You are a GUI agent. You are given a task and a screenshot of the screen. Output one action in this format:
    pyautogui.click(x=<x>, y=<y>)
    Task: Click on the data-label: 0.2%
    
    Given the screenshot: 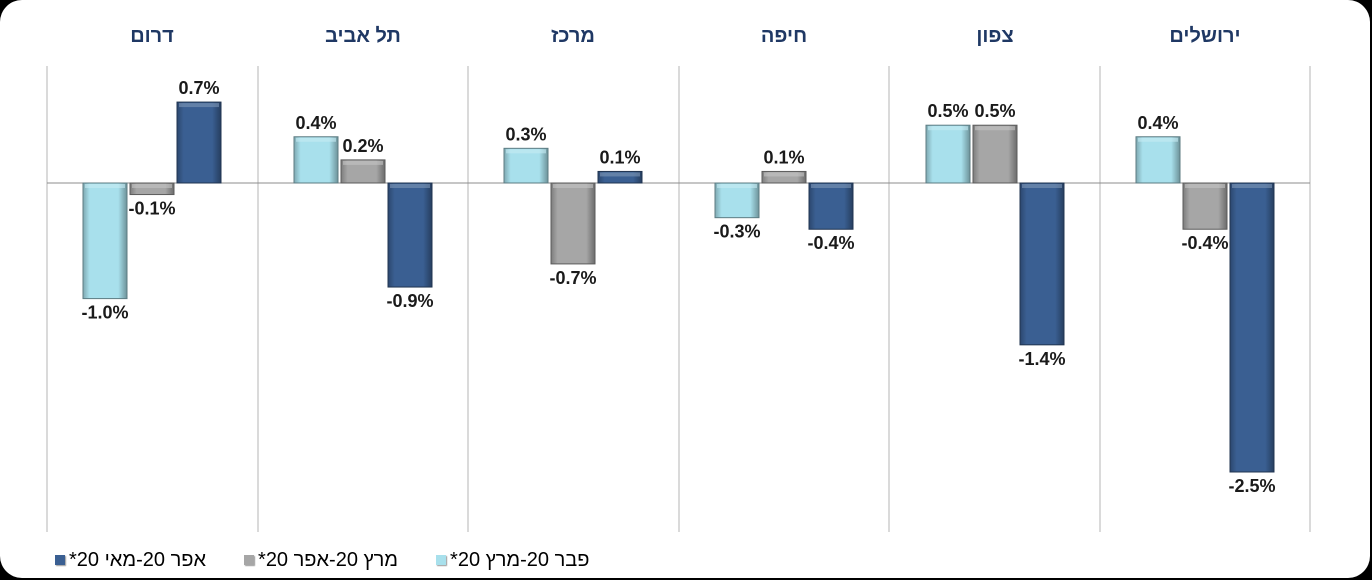 What is the action you would take?
    pyautogui.click(x=362, y=146)
    